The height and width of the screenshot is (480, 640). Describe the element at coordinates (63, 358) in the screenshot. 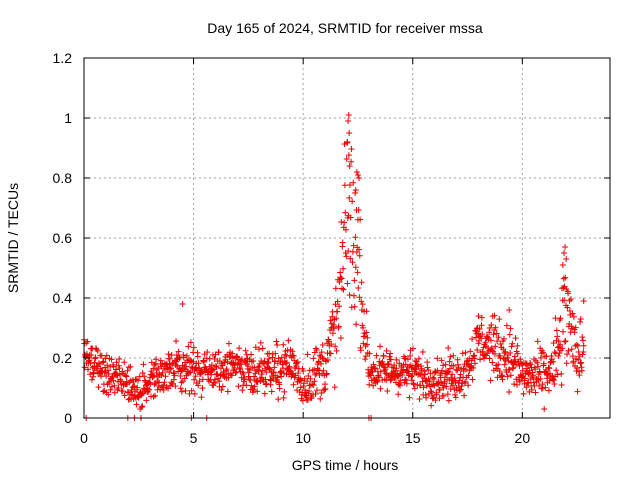

I see `y-tick-label: 0.2` at that location.